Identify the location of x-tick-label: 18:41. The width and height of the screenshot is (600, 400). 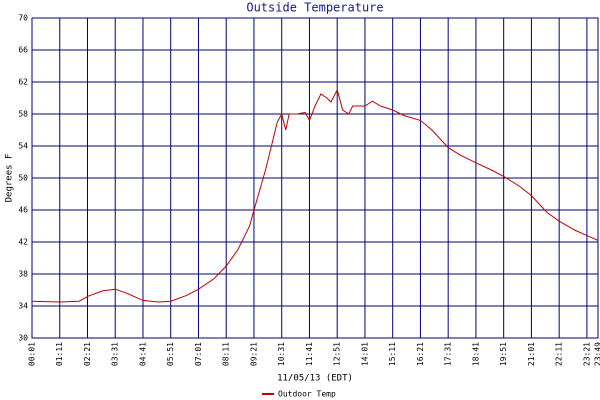
(475, 354).